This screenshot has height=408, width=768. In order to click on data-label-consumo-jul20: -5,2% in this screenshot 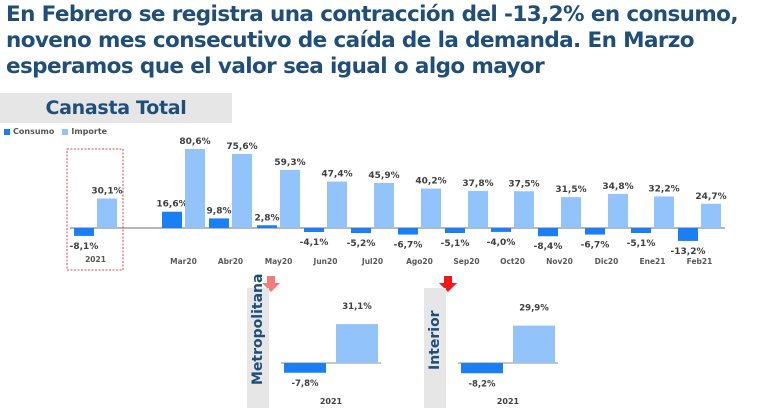, I will do `click(361, 244)`.